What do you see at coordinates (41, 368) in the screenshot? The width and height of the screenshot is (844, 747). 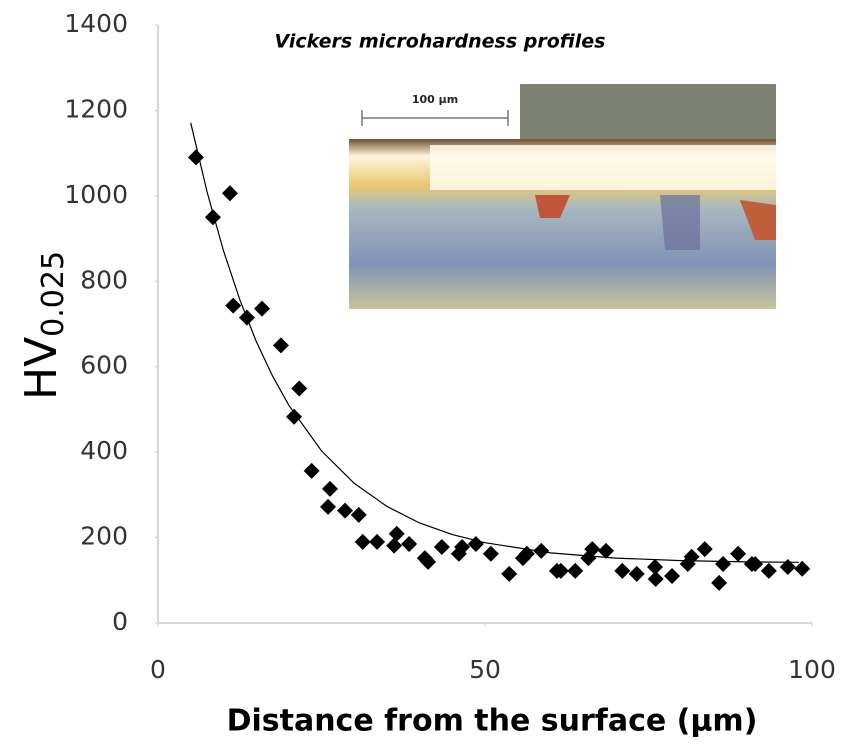 I see `y-axis-label-main: HV` at bounding box center [41, 368].